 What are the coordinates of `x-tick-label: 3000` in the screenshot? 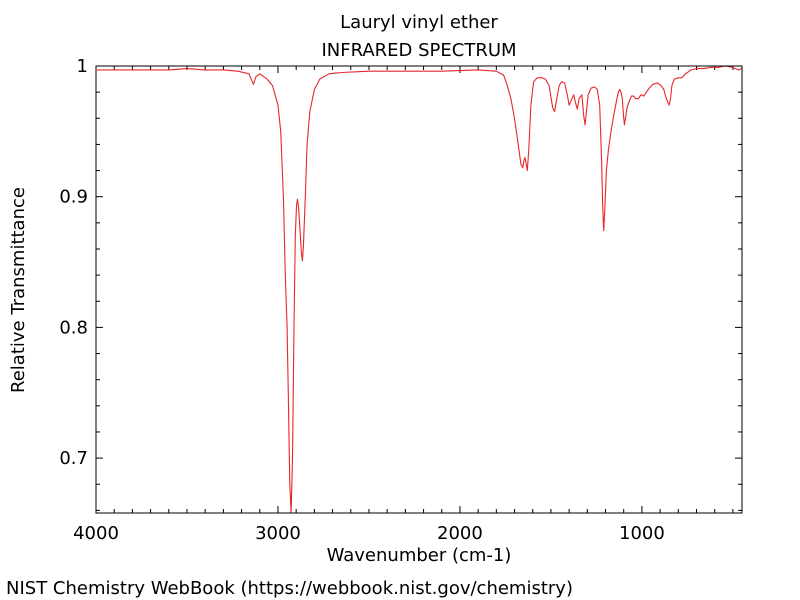 It's located at (278, 533).